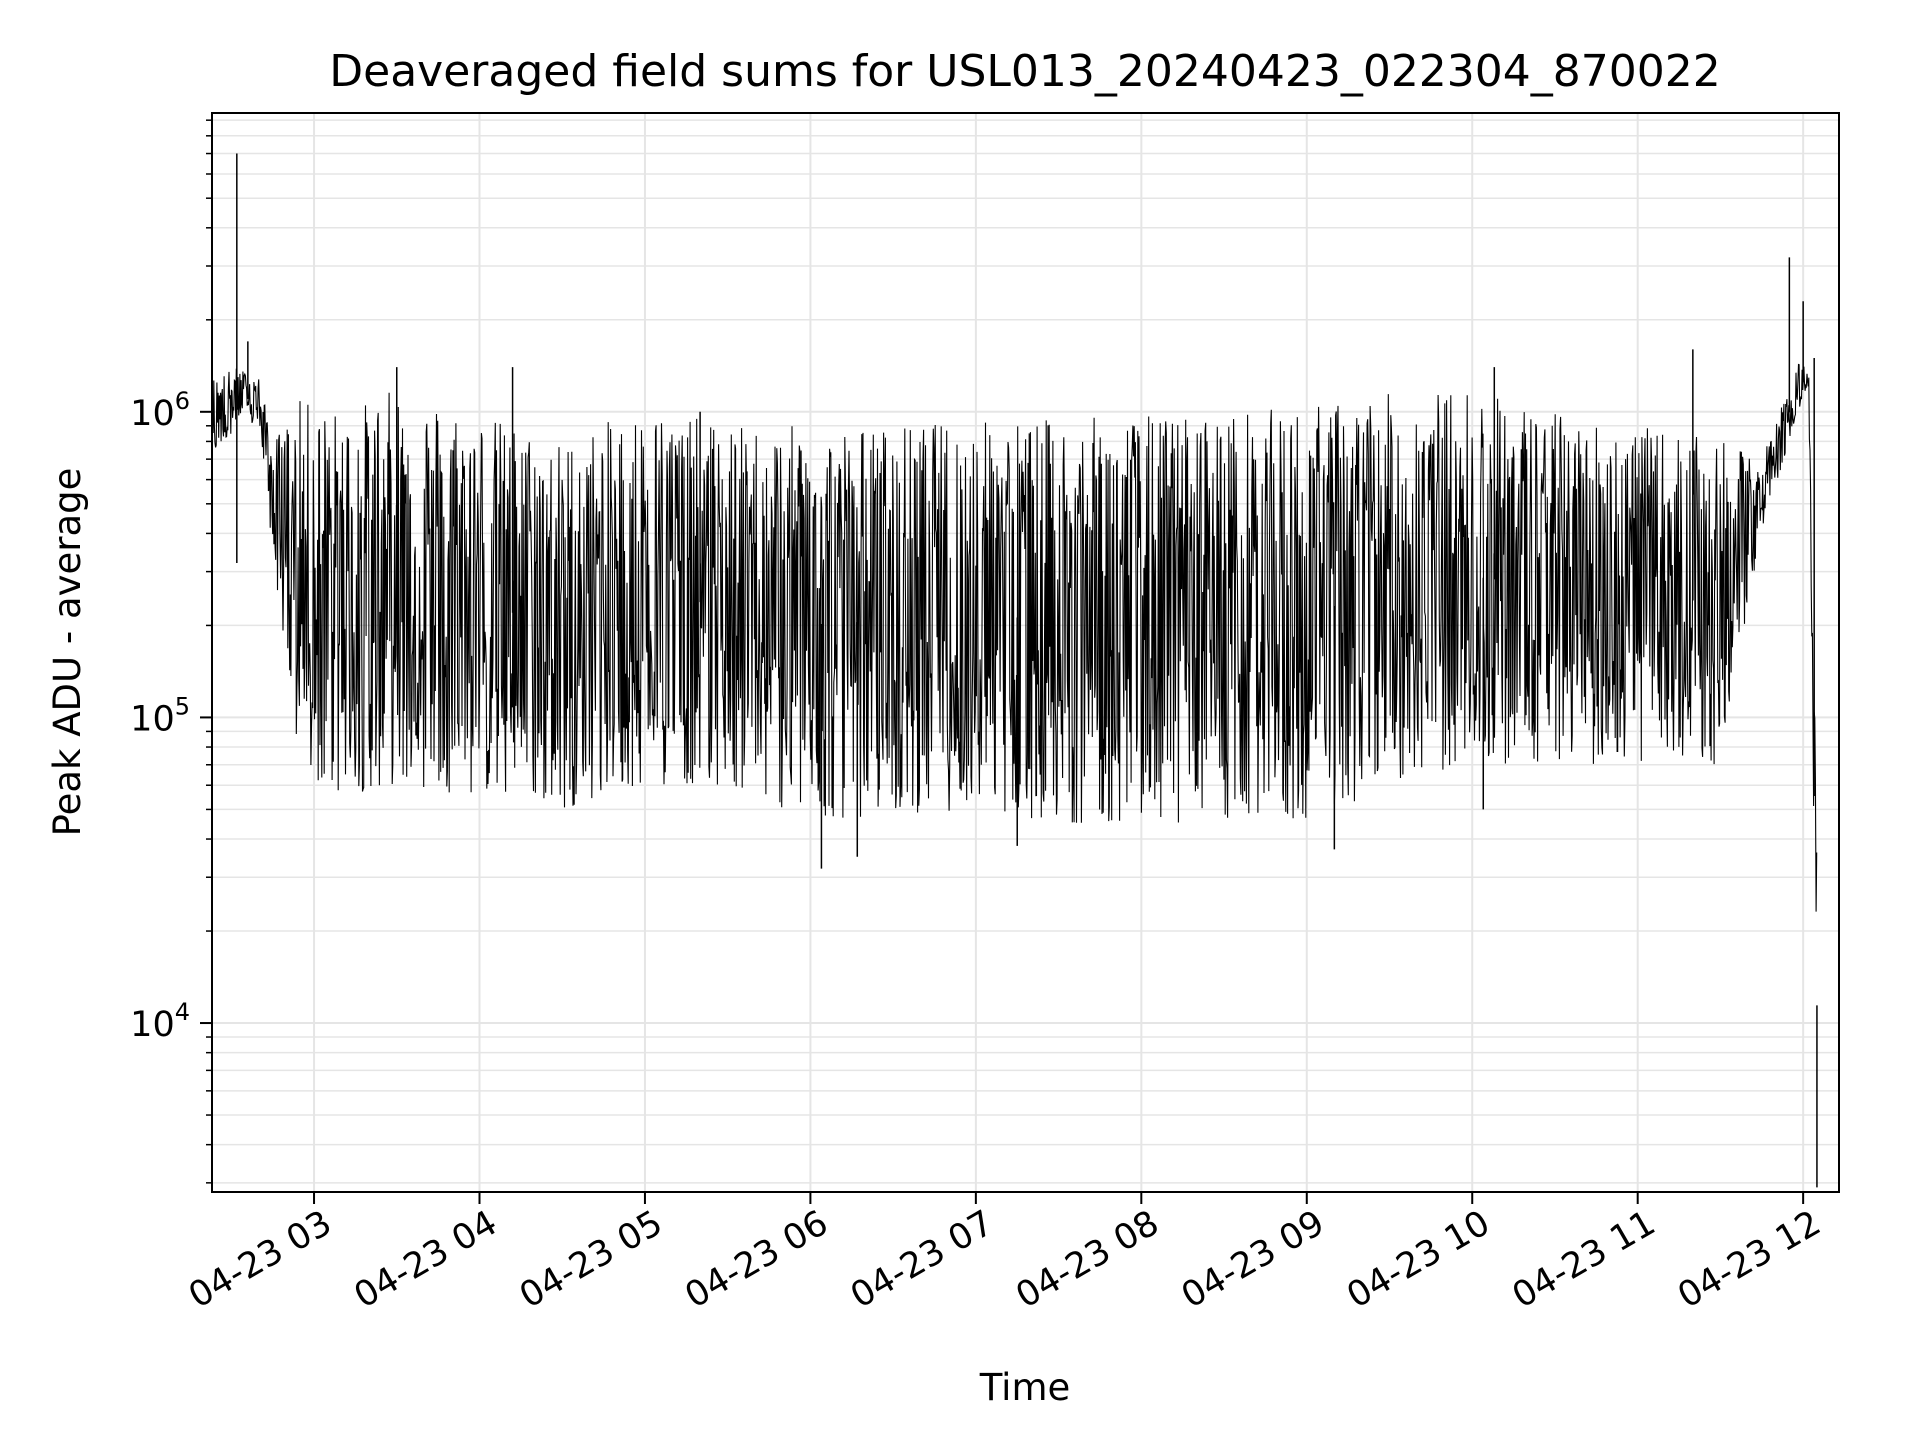 This screenshot has height=1440, width=1920. I want to click on y-tick-label: 10⁵, so click(160, 715).